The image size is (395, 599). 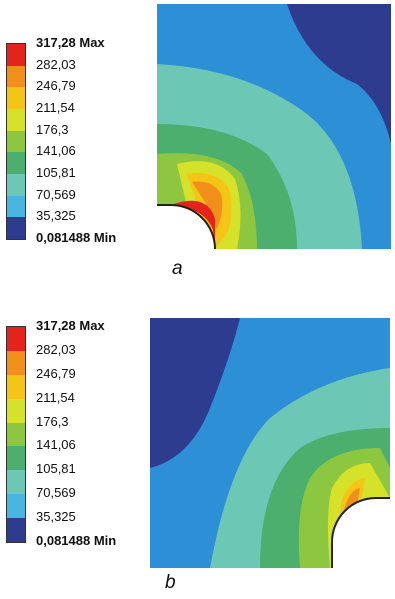 What do you see at coordinates (177, 268) in the screenshot?
I see `panel-caption-a: a` at bounding box center [177, 268].